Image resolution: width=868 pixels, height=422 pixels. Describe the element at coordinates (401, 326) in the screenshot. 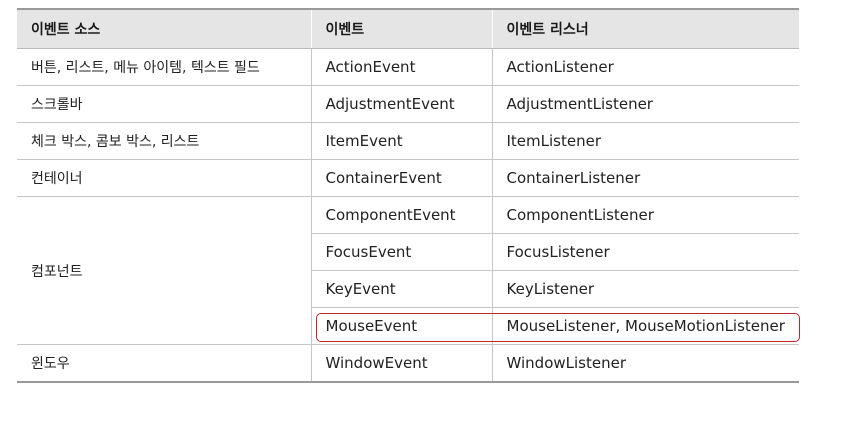

I see `event-cell: MouseEvent` at that location.